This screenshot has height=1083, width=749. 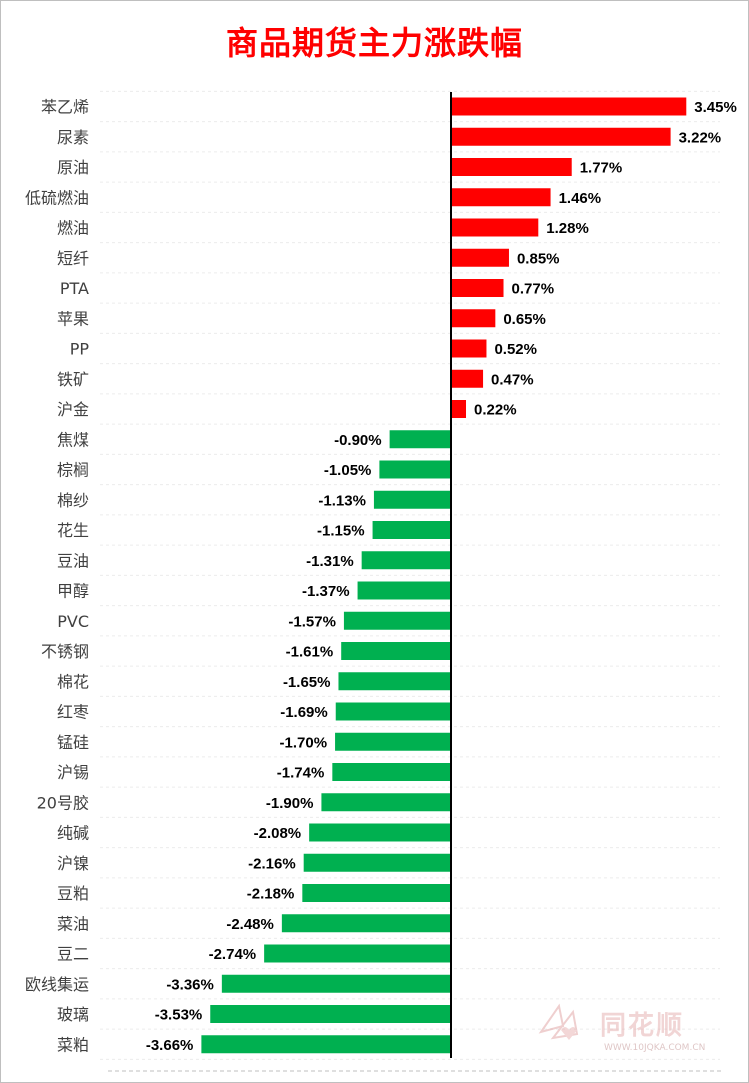 What do you see at coordinates (642, 1026) in the screenshot?
I see `watermark-brand: 同花顺` at bounding box center [642, 1026].